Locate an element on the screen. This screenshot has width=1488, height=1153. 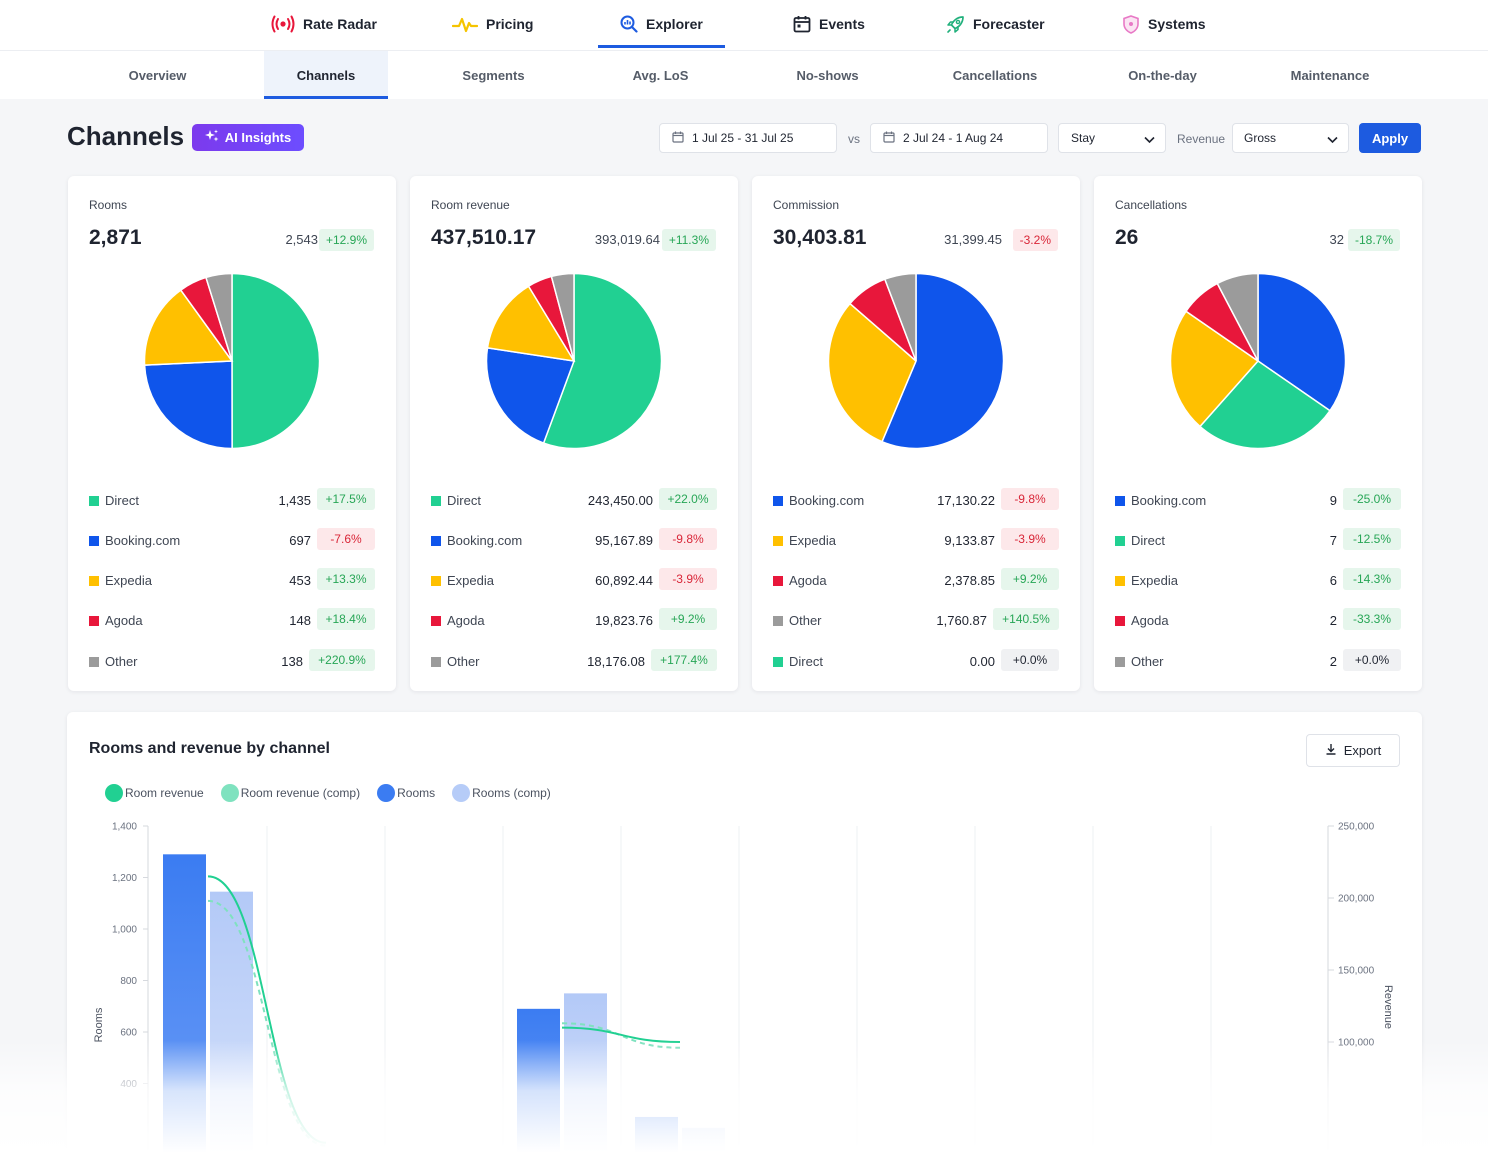
channel-row-expedia: Expedia 9,133.87 -3.9% is located at coordinates (916, 540).